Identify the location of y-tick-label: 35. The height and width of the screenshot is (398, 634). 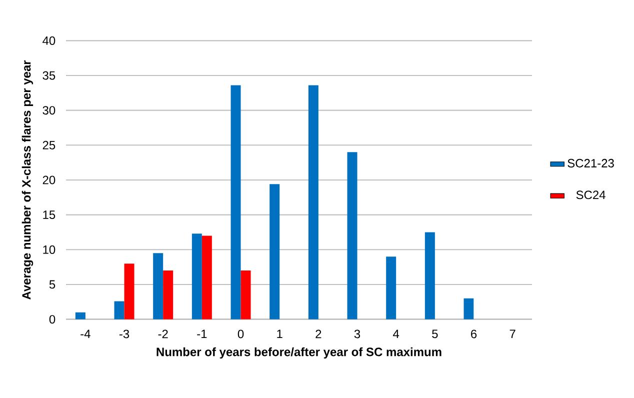
(49, 75).